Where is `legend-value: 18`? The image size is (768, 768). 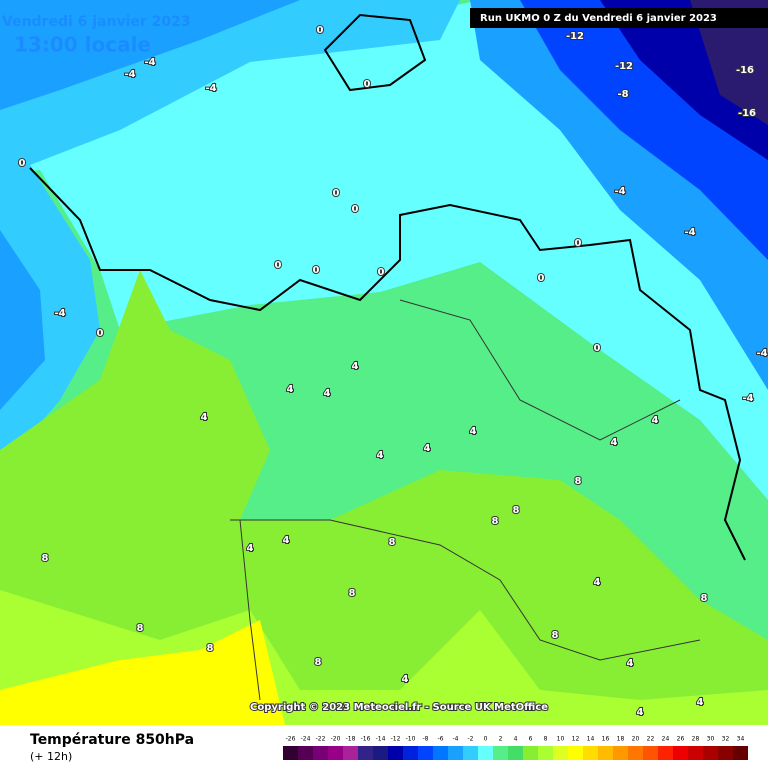
legend-value: 18 is located at coordinates (621, 739).